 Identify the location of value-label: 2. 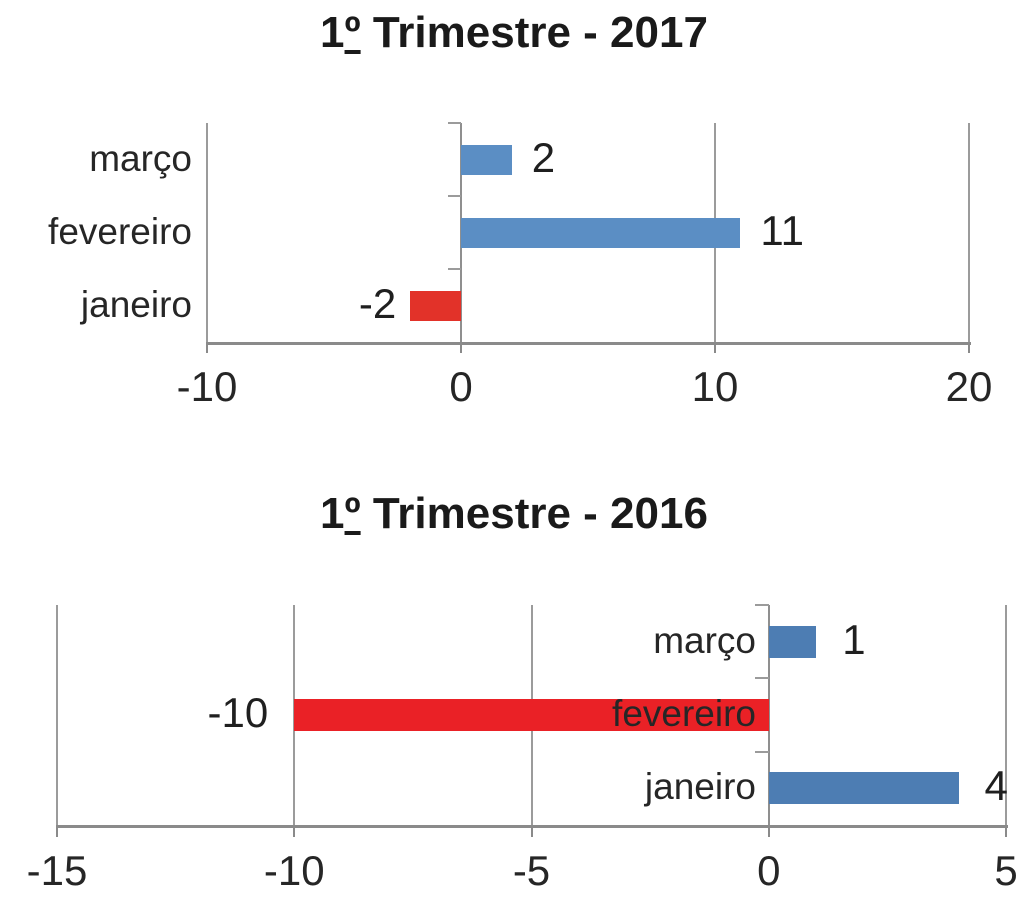
(543, 157).